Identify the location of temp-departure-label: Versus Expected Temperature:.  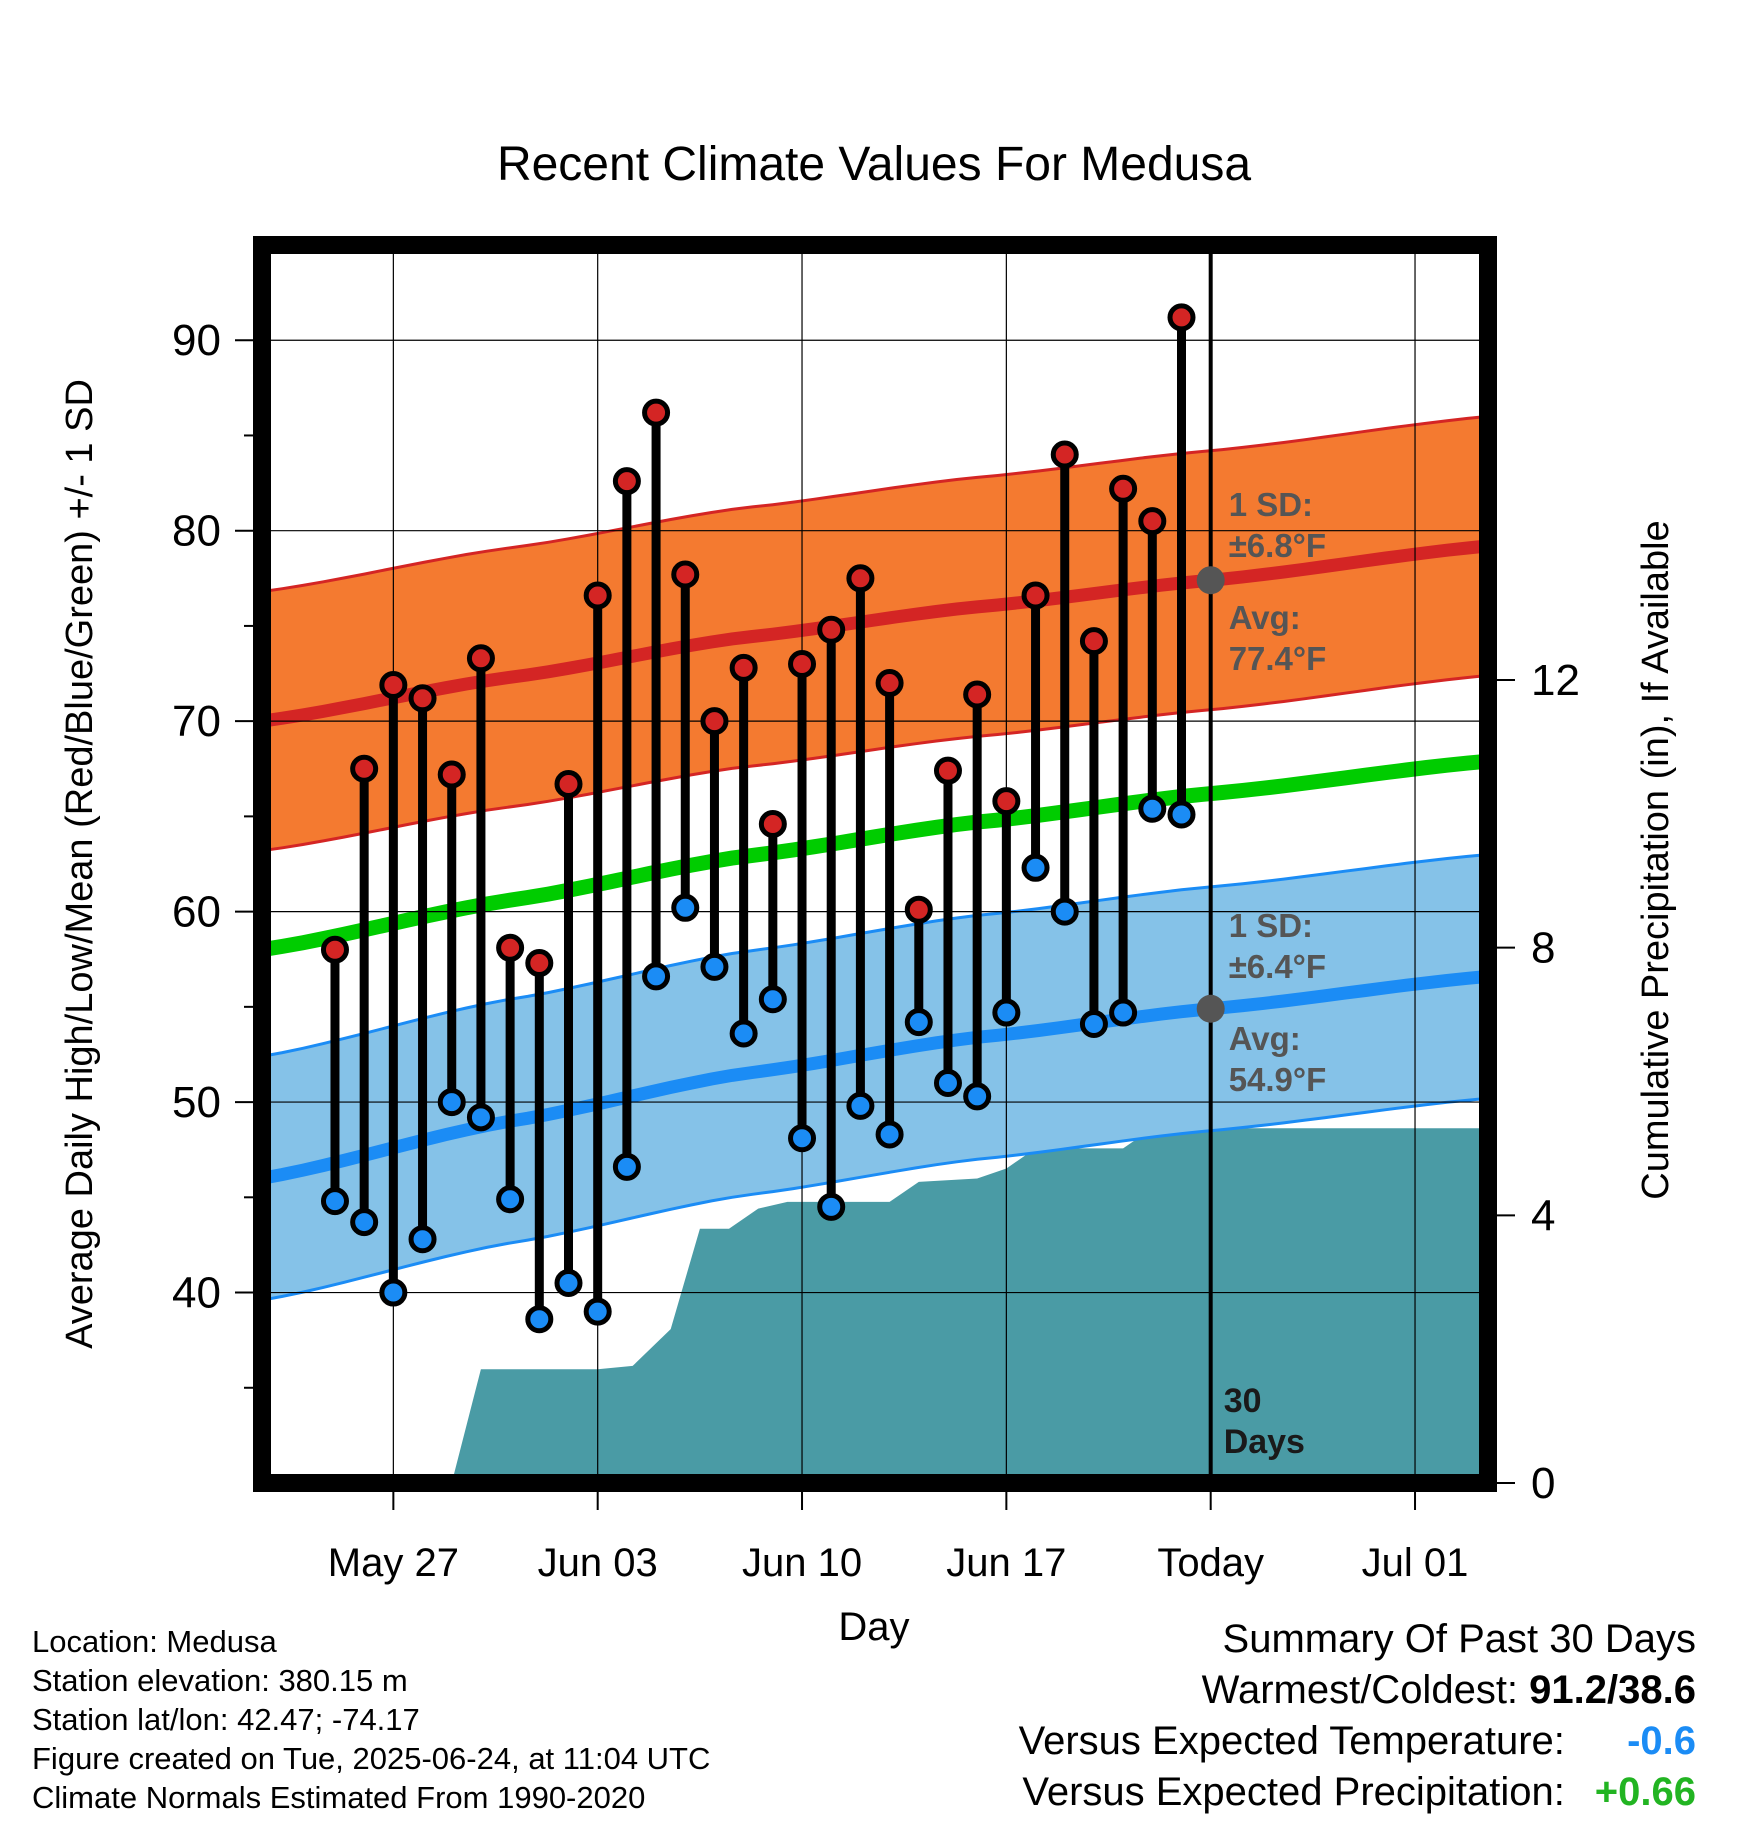
(1291, 1741).